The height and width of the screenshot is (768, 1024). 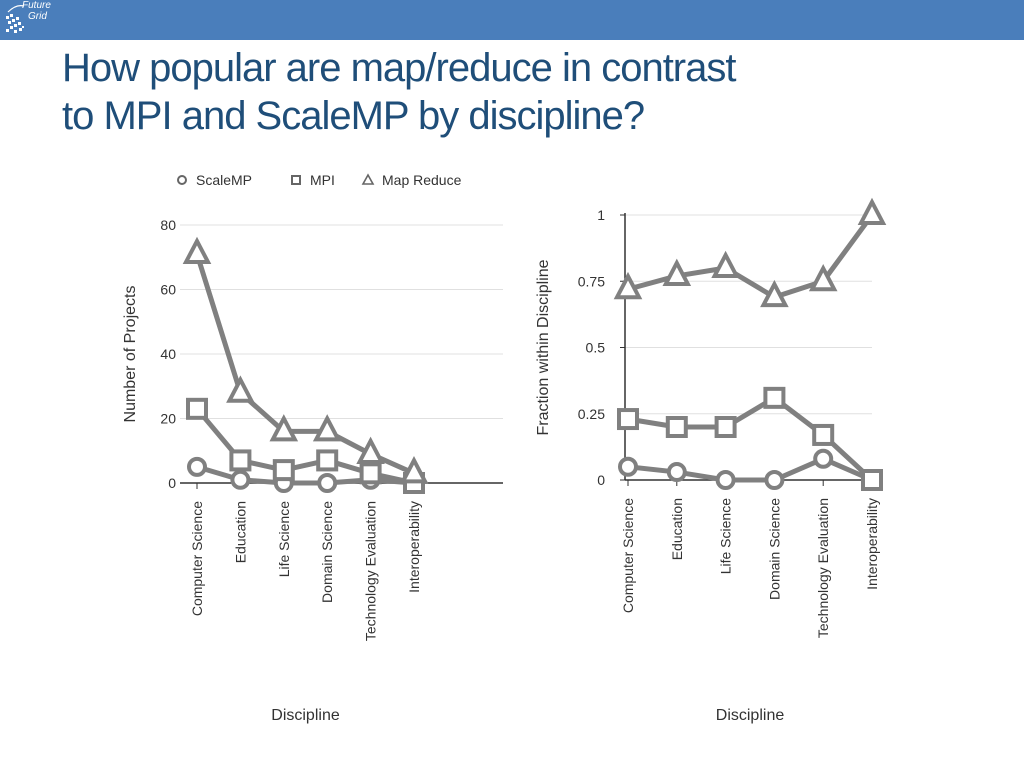 What do you see at coordinates (182, 180) in the screenshot?
I see `legend-marker-scalemp` at bounding box center [182, 180].